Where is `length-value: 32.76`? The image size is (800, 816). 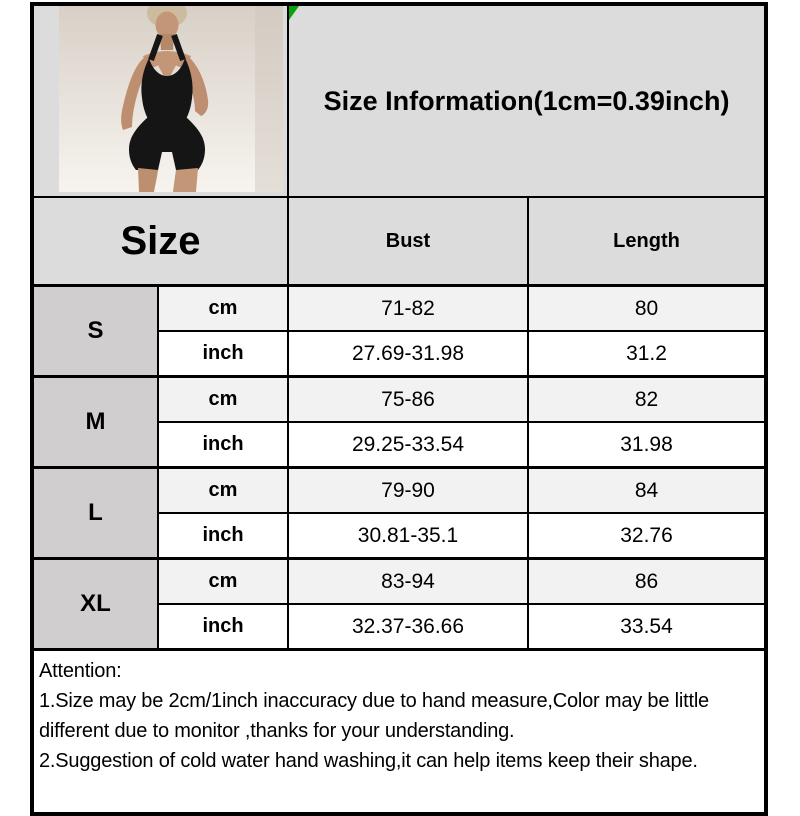 length-value: 32.76 is located at coordinates (647, 536).